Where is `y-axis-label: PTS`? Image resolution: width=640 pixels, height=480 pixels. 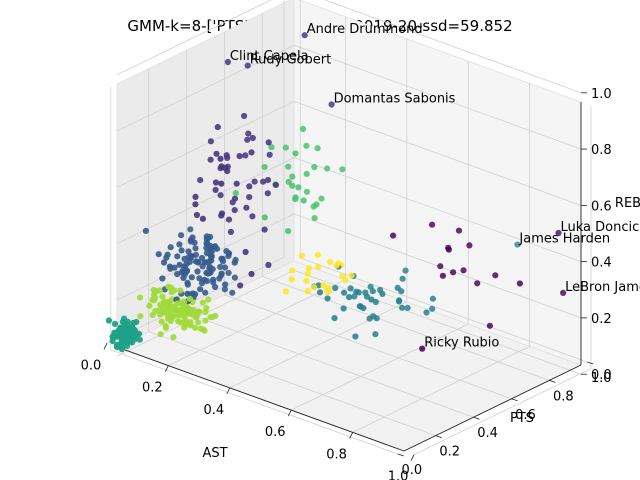
y-axis-label: PTS is located at coordinates (522, 418).